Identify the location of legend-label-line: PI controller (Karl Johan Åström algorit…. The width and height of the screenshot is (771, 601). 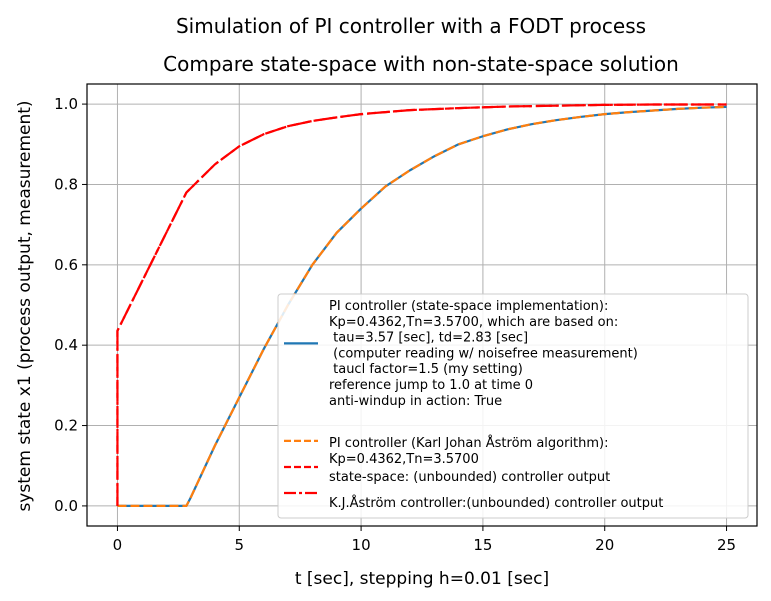
(469, 443).